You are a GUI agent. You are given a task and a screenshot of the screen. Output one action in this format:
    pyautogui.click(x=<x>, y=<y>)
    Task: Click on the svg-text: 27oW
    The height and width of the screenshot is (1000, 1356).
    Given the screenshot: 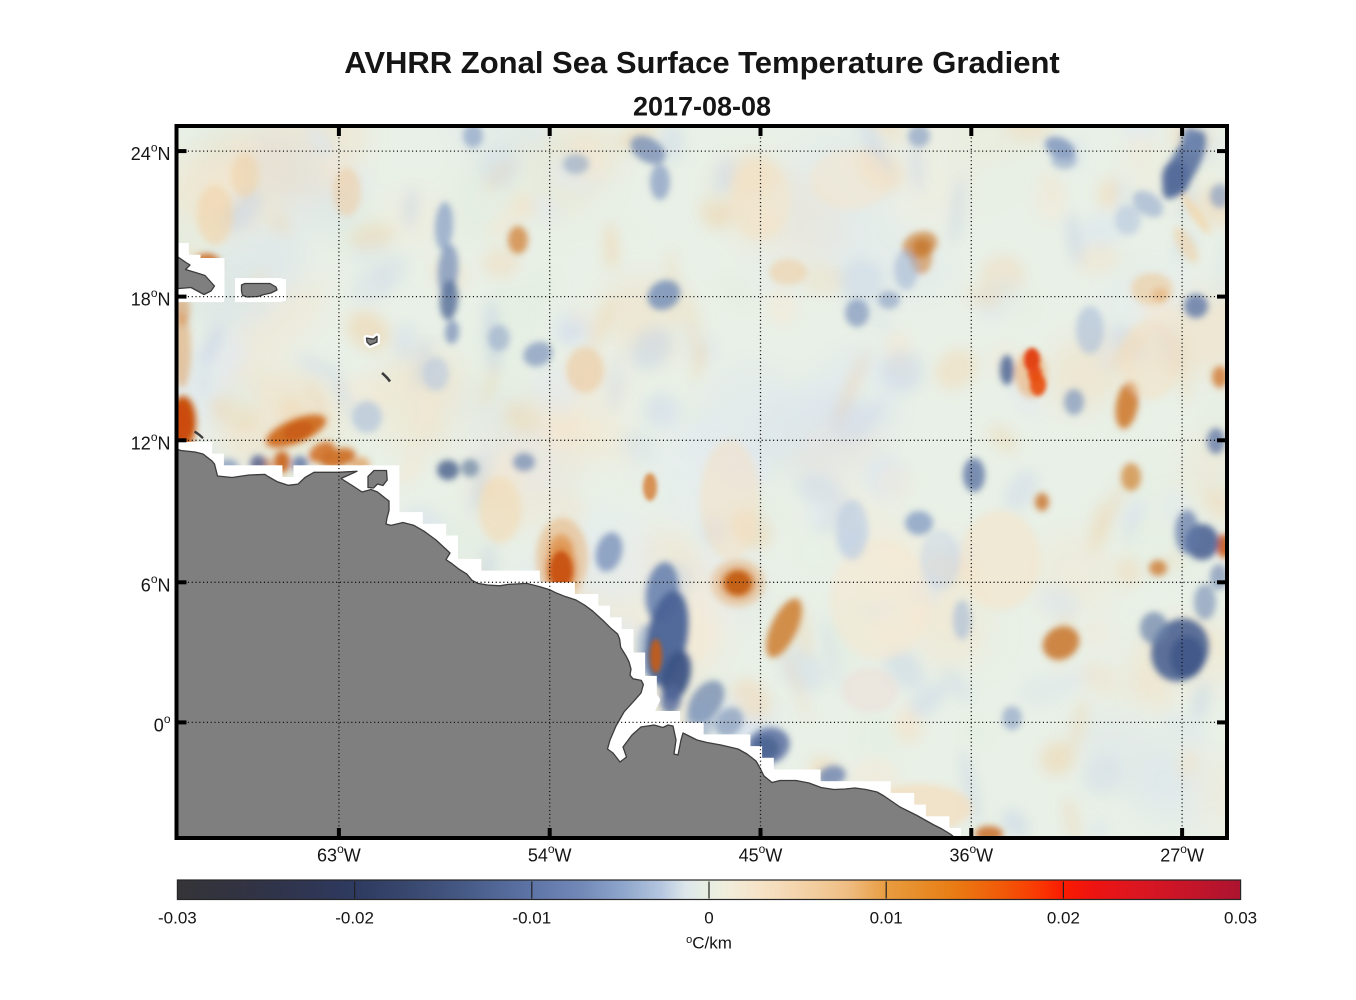 What is the action you would take?
    pyautogui.click(x=1182, y=854)
    